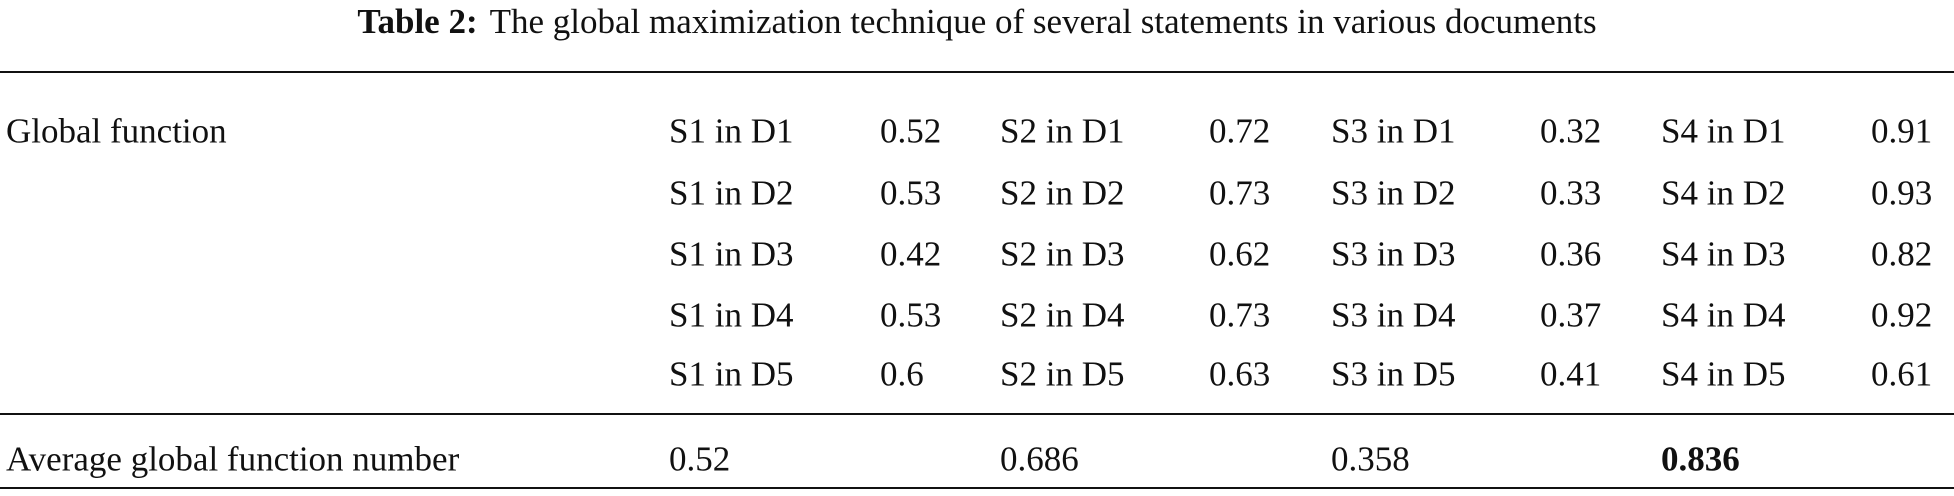  I want to click on score-cell: 0.37, so click(1571, 315).